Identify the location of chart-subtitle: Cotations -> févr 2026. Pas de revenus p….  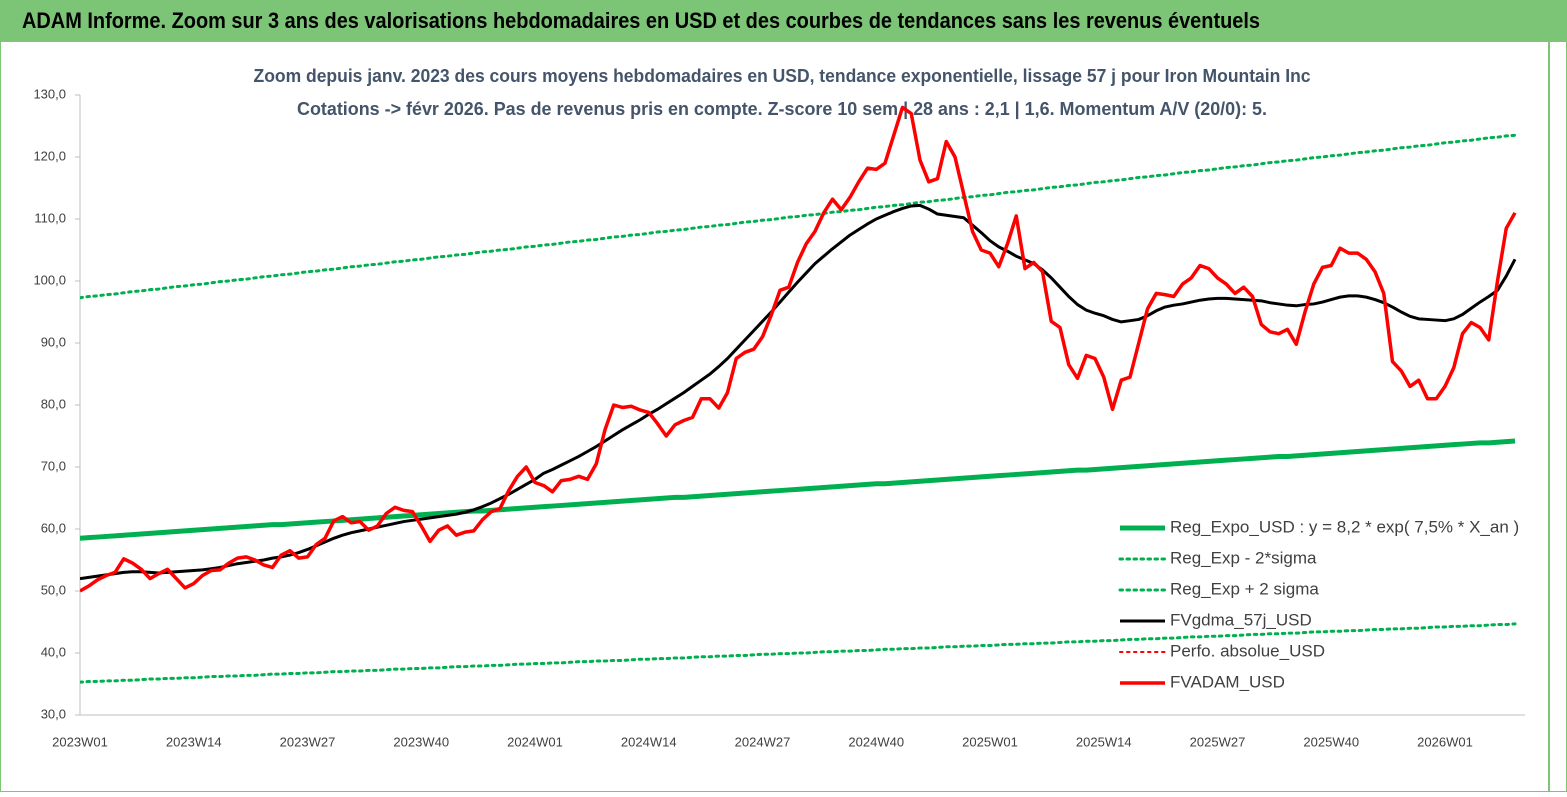
(782, 109).